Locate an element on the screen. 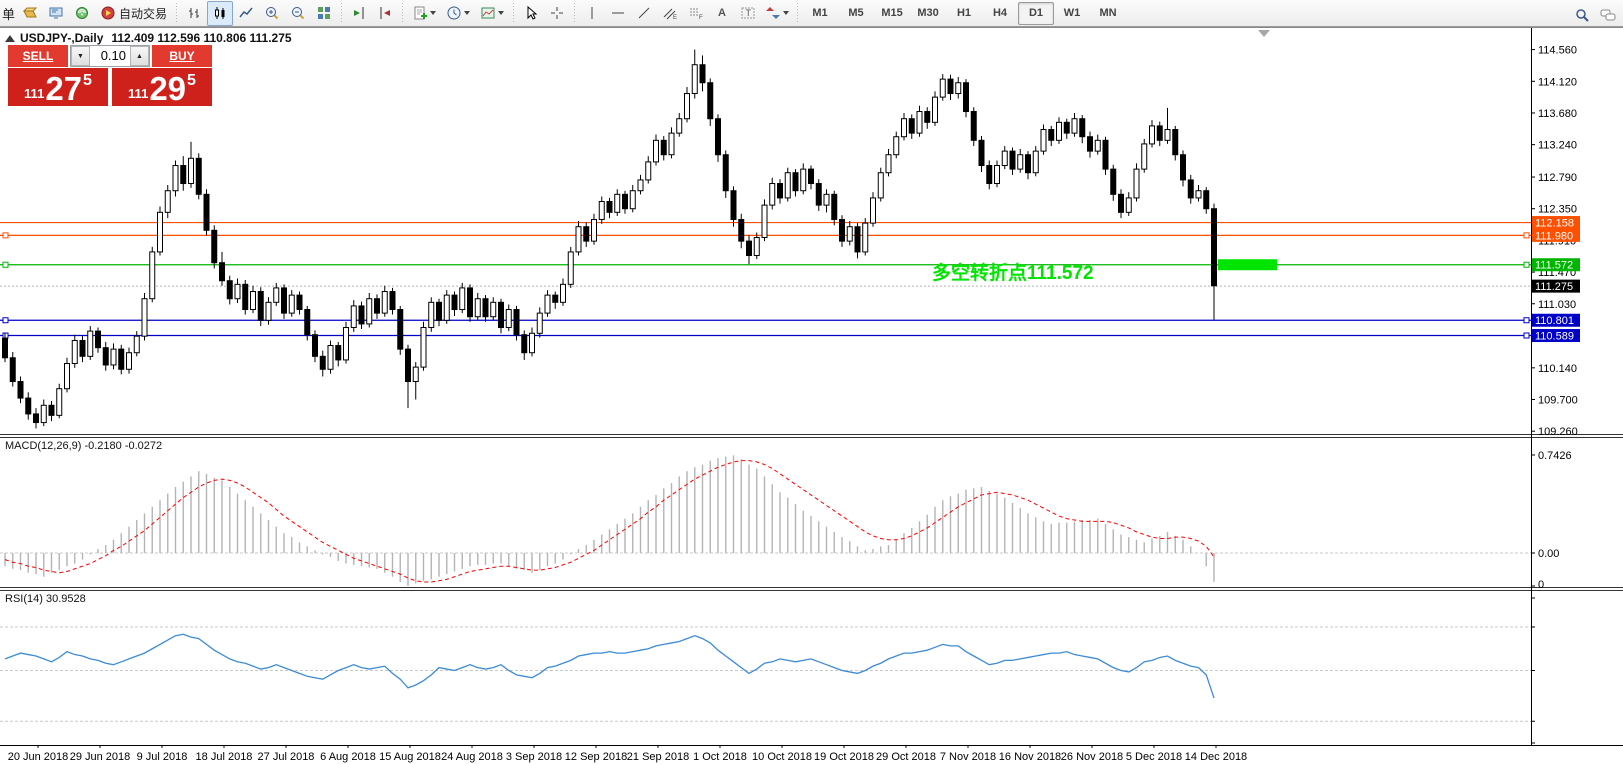 This screenshot has width=1623, height=764. sell-button: SELL is located at coordinates (38, 56).